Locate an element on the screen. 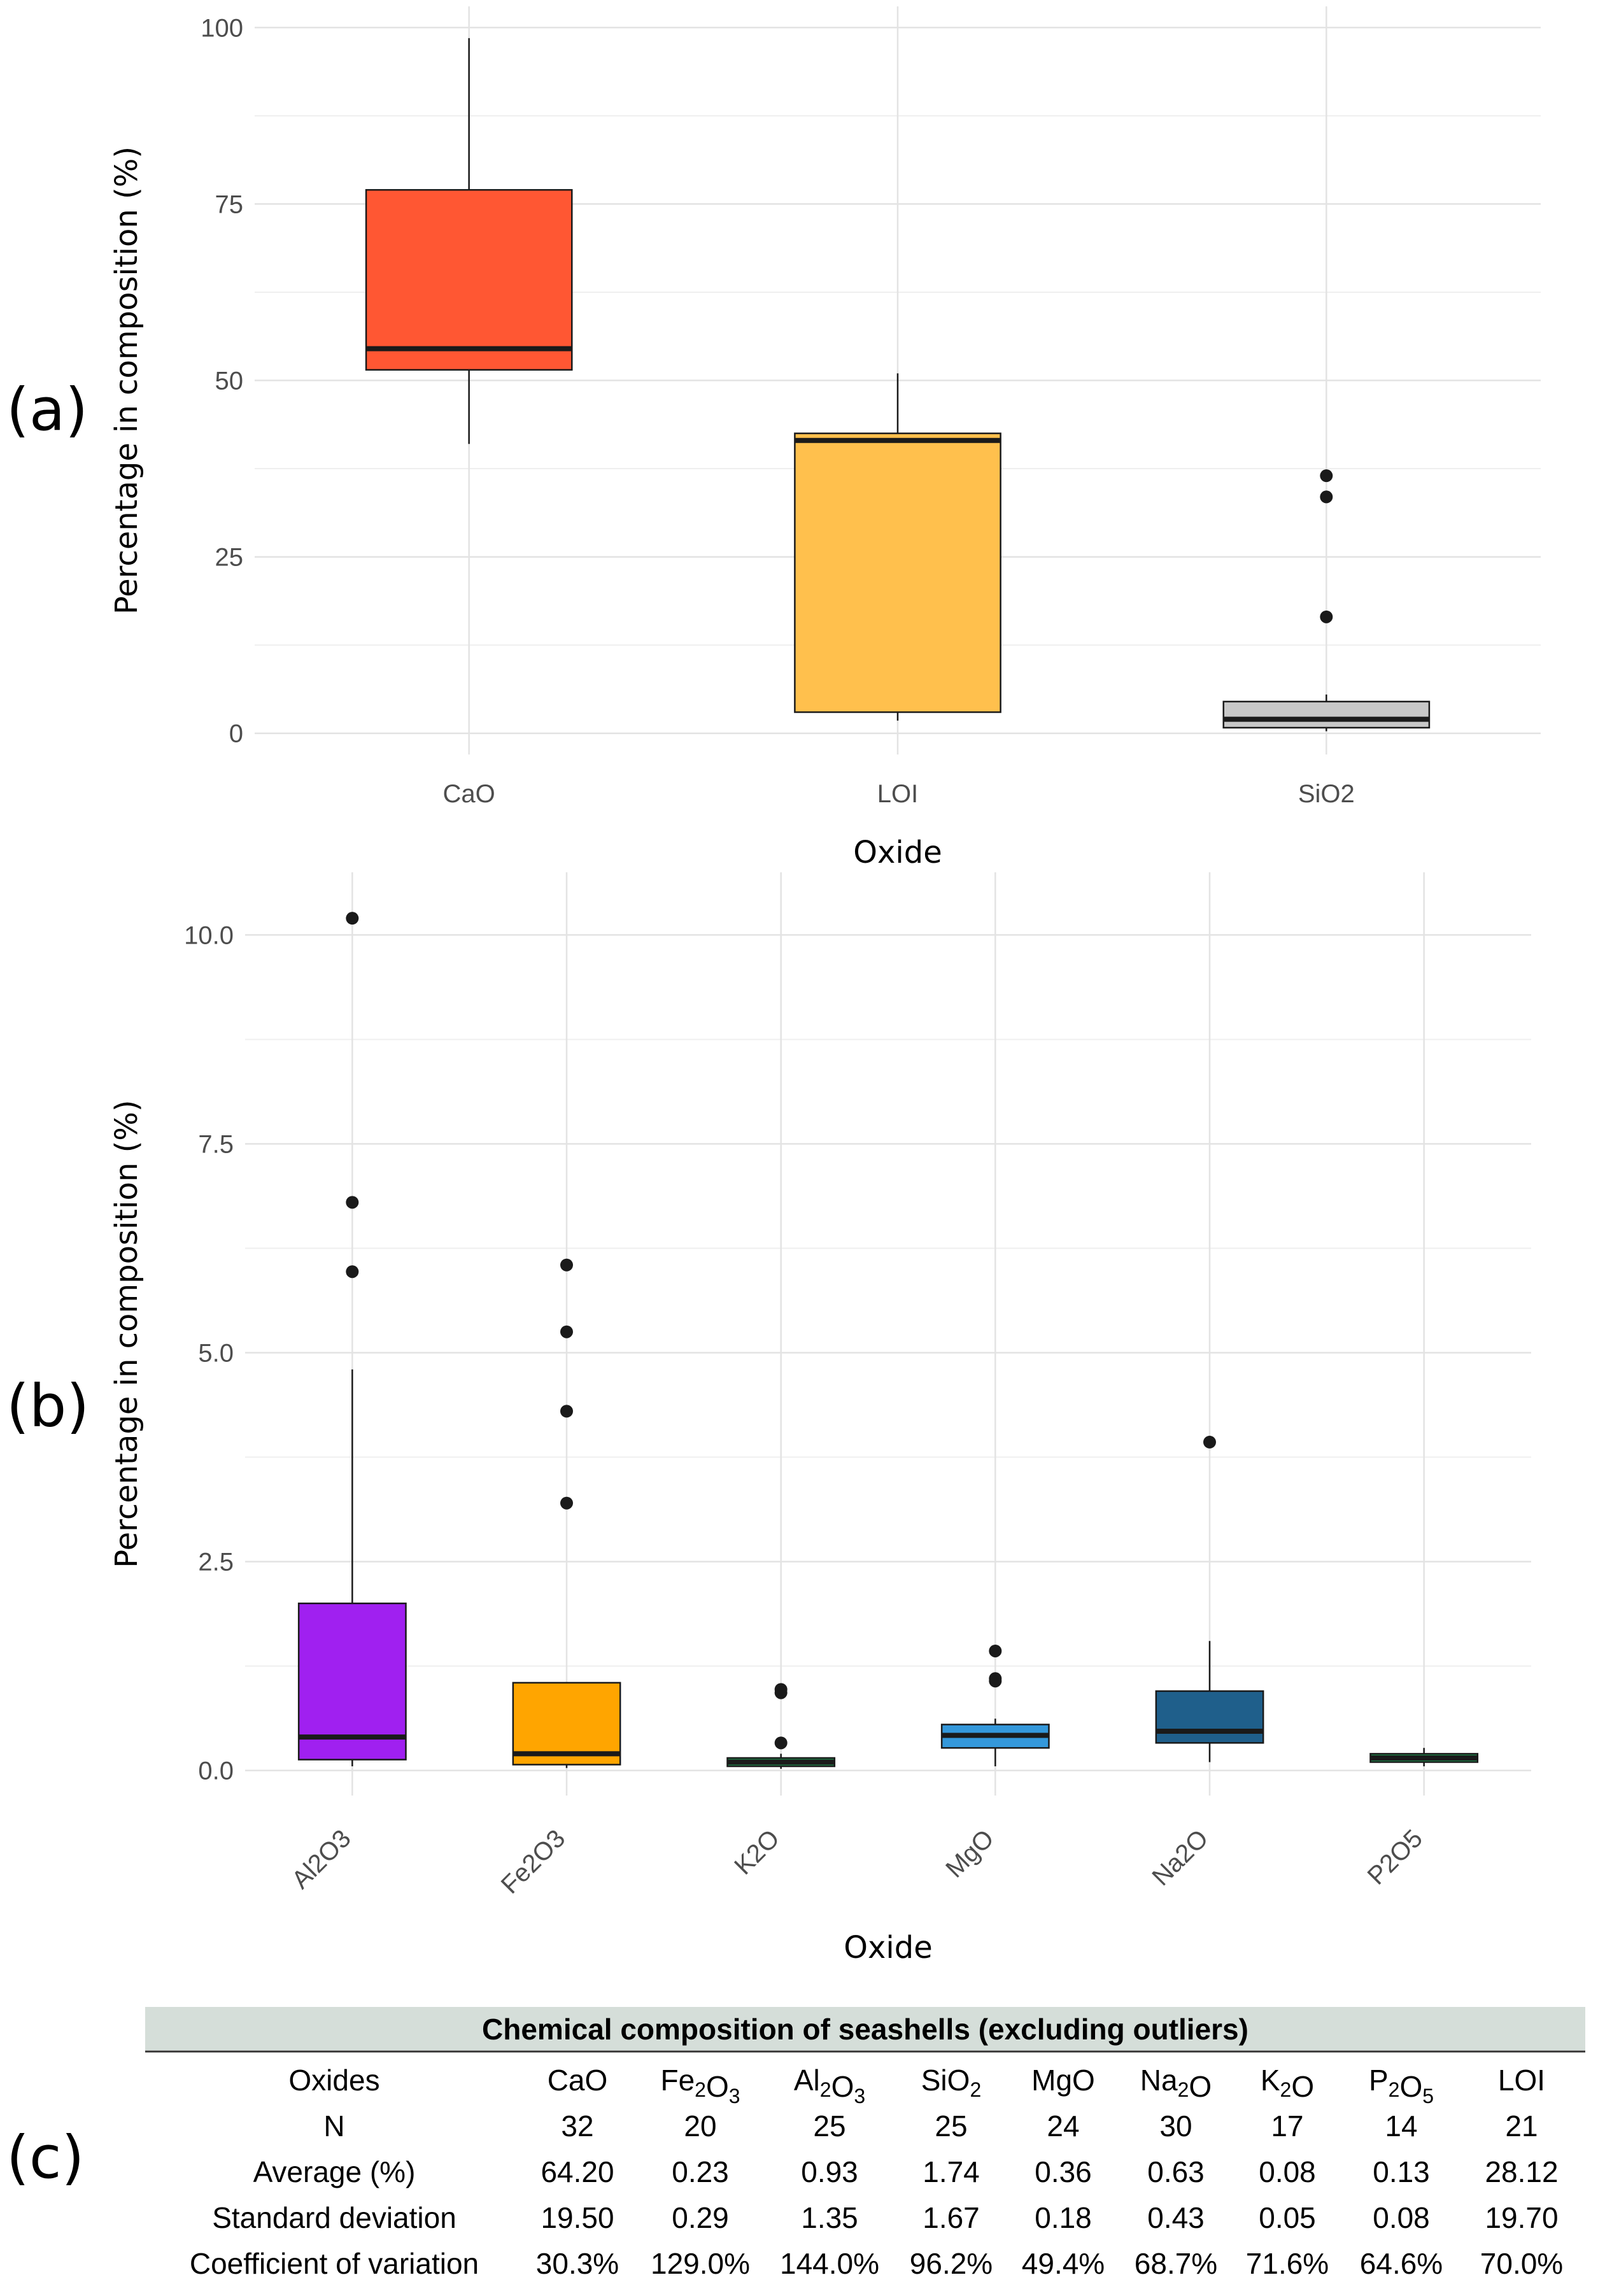  table-cell: 0.23 is located at coordinates (700, 2171).